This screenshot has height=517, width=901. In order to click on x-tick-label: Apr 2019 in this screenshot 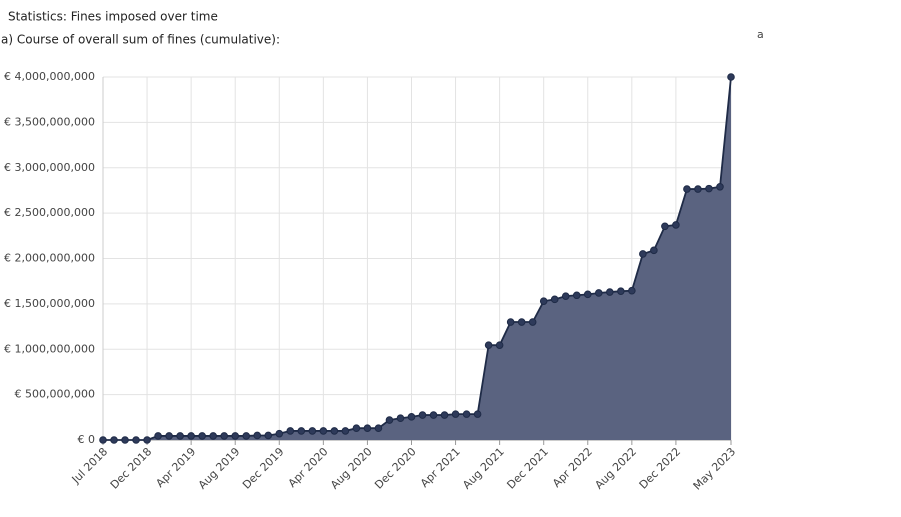, I will do `click(175, 467)`.